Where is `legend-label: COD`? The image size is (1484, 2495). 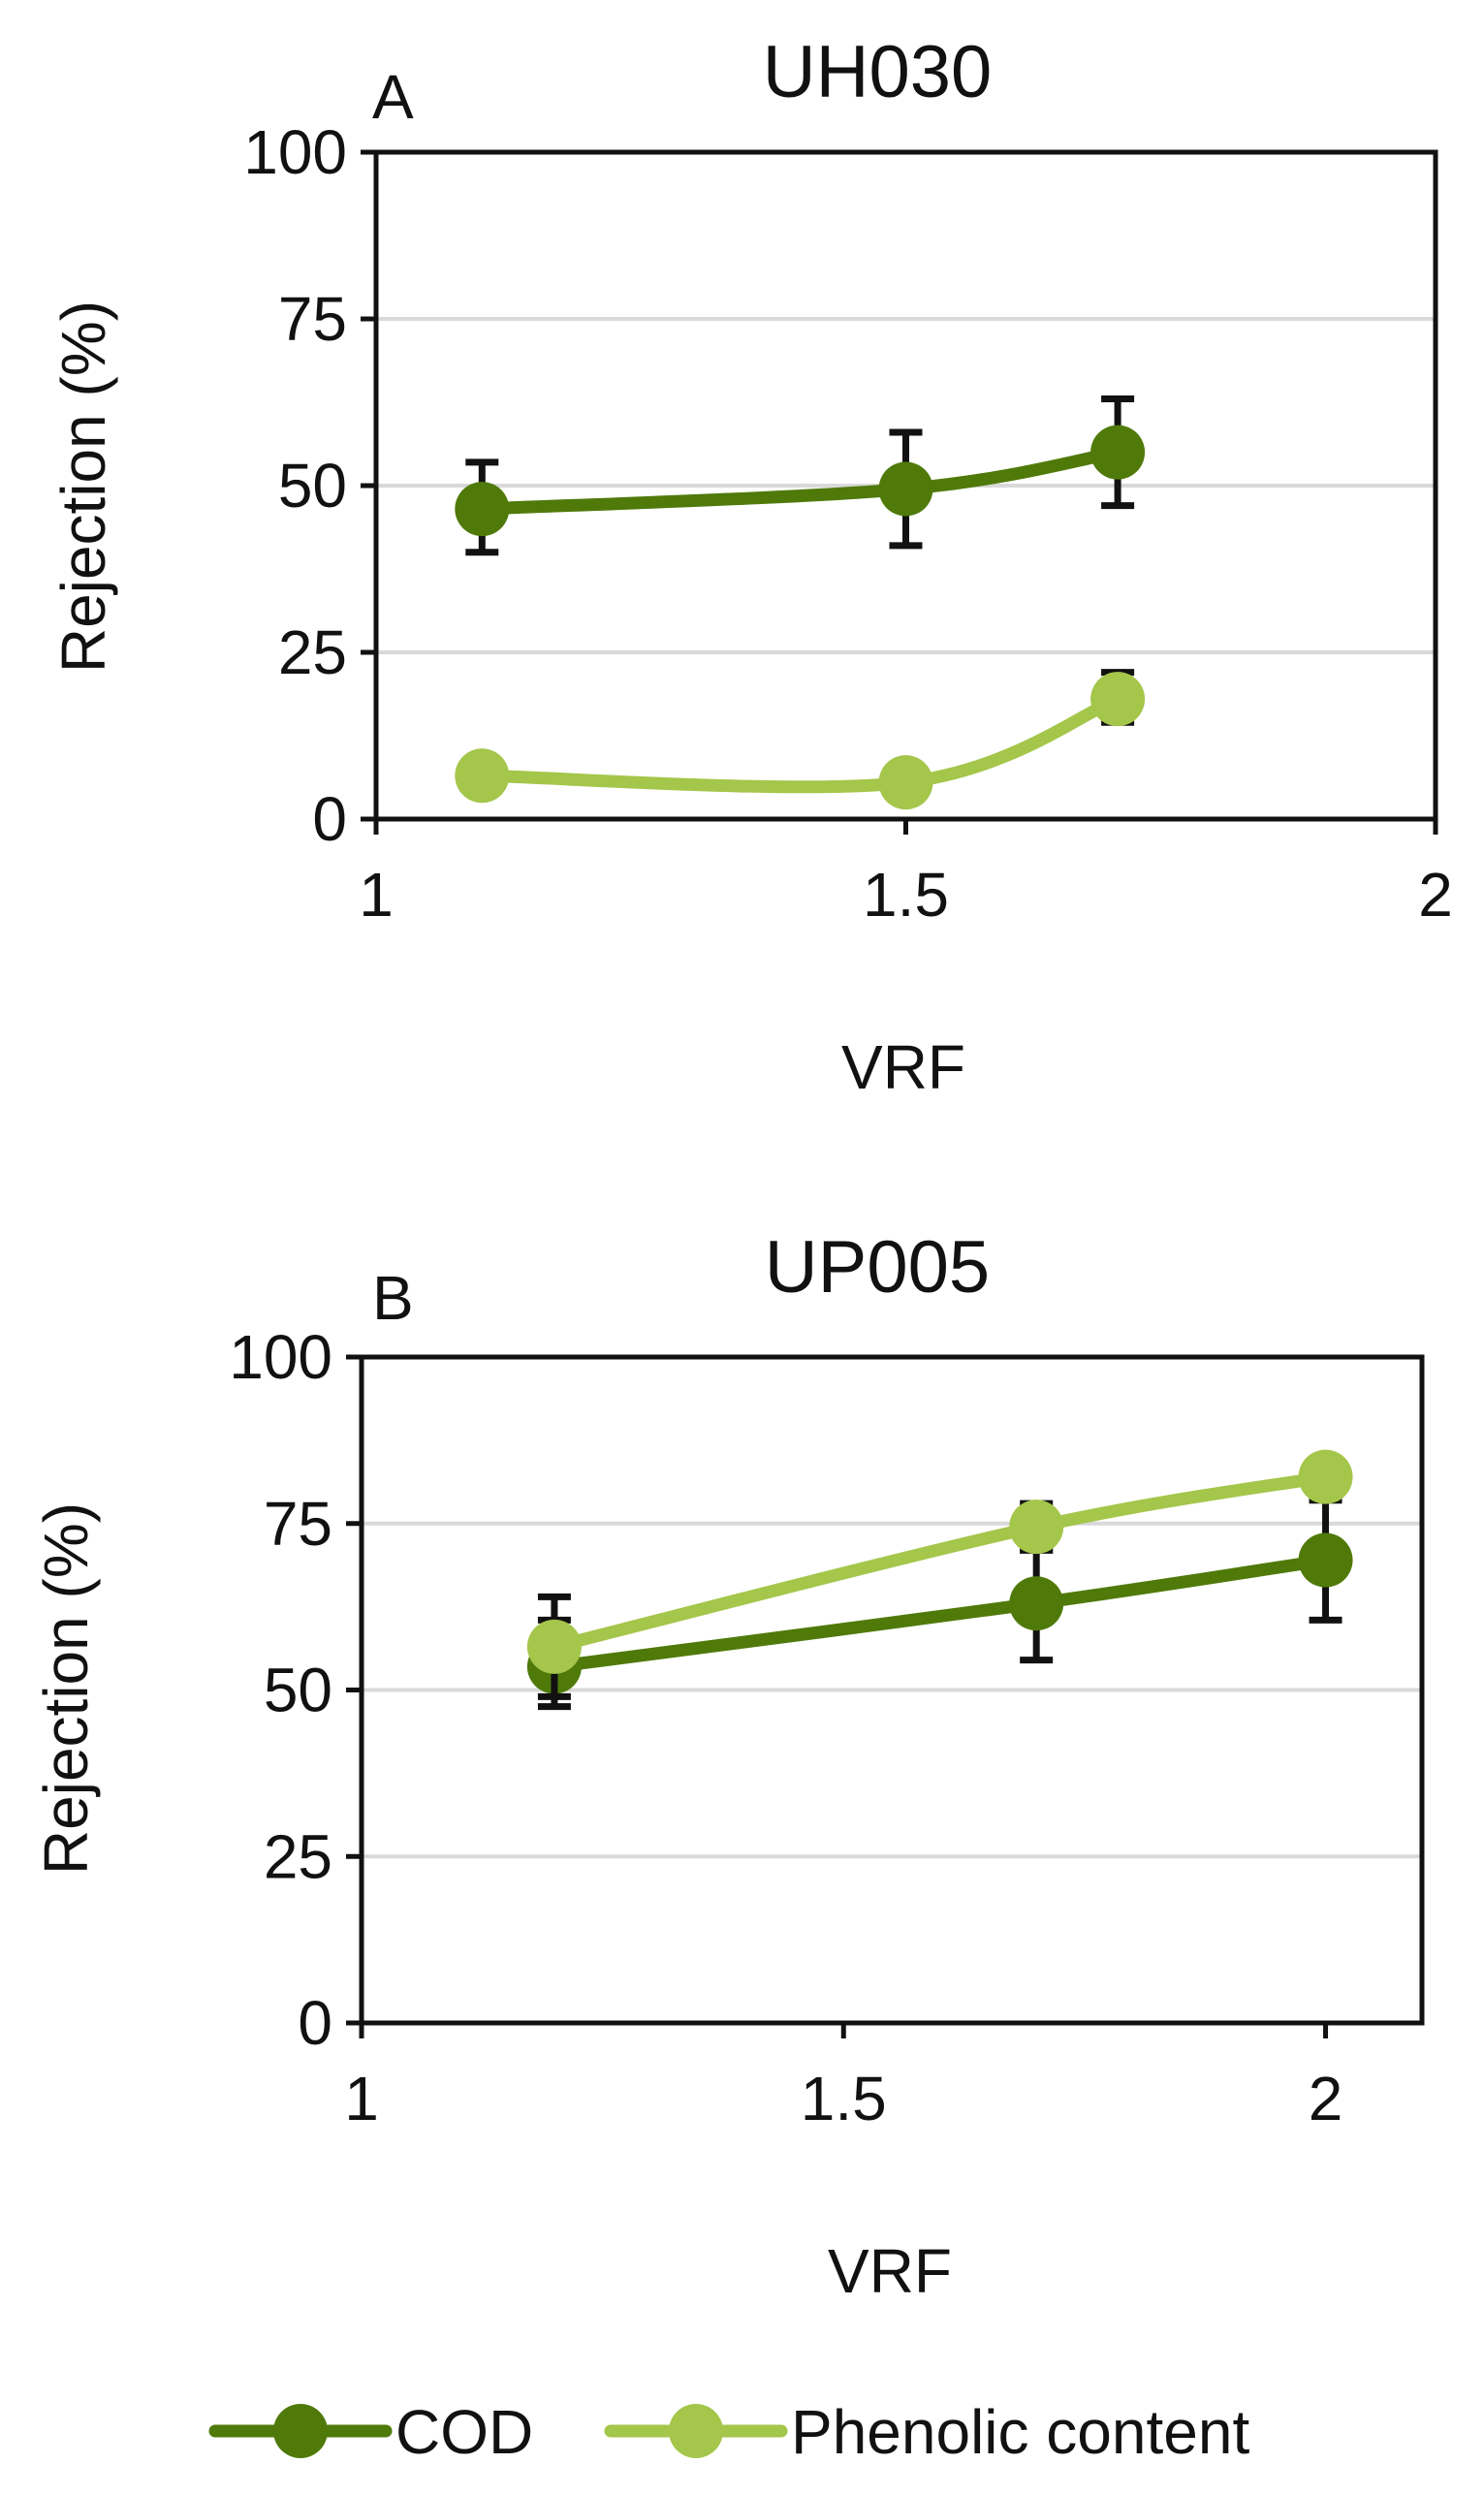
legend-label: COD is located at coordinates (464, 2432).